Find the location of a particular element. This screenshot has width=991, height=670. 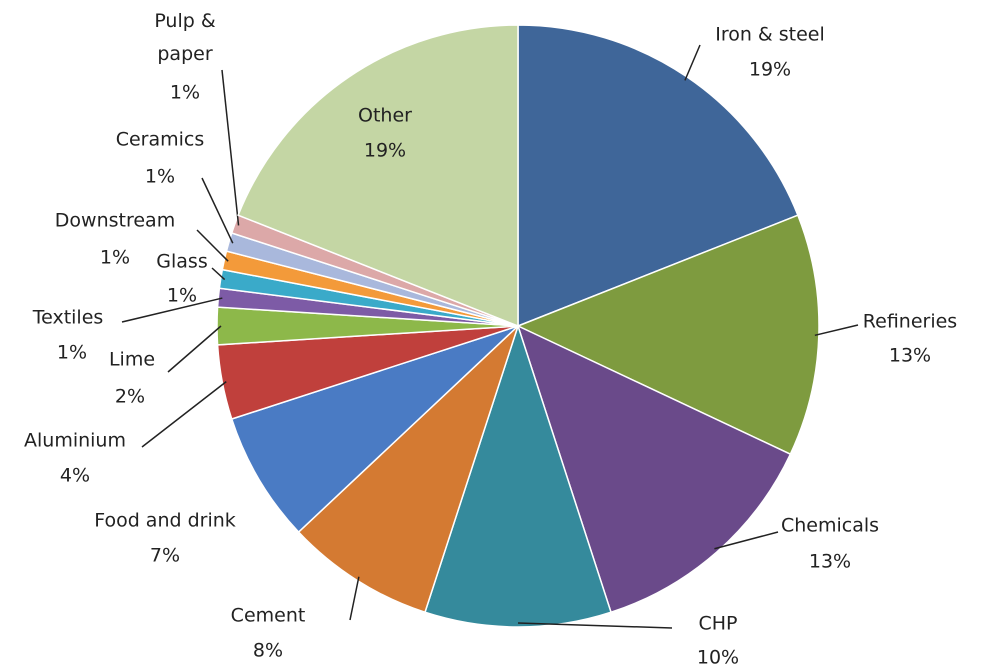

slice-label: Ceramics is located at coordinates (160, 139).